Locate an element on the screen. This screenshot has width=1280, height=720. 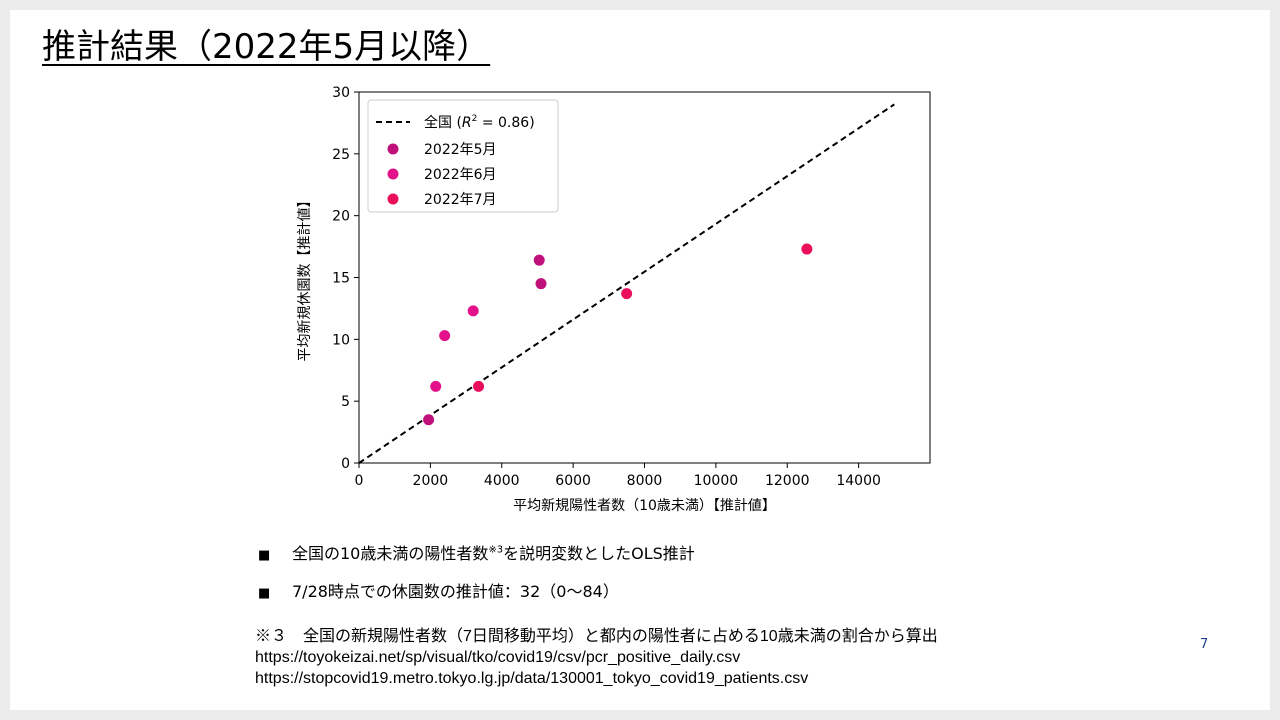
x-tick-label: 12000 is located at coordinates (787, 481).